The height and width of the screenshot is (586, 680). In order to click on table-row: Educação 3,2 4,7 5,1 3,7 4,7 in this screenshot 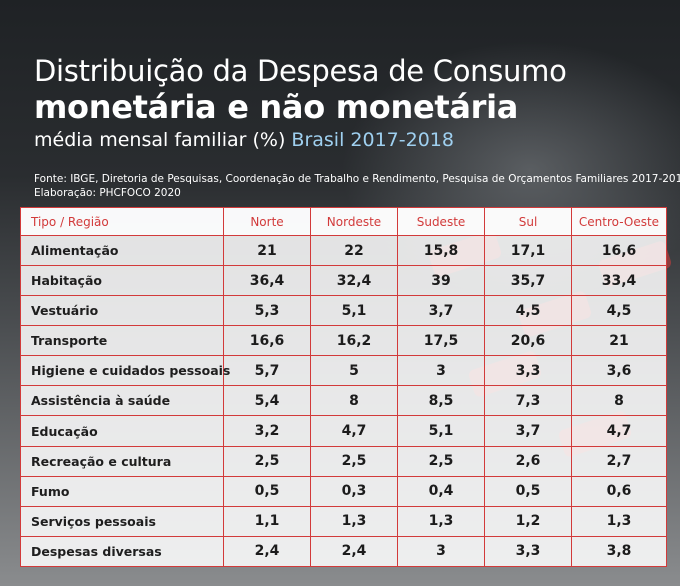, I will do `click(343, 431)`.